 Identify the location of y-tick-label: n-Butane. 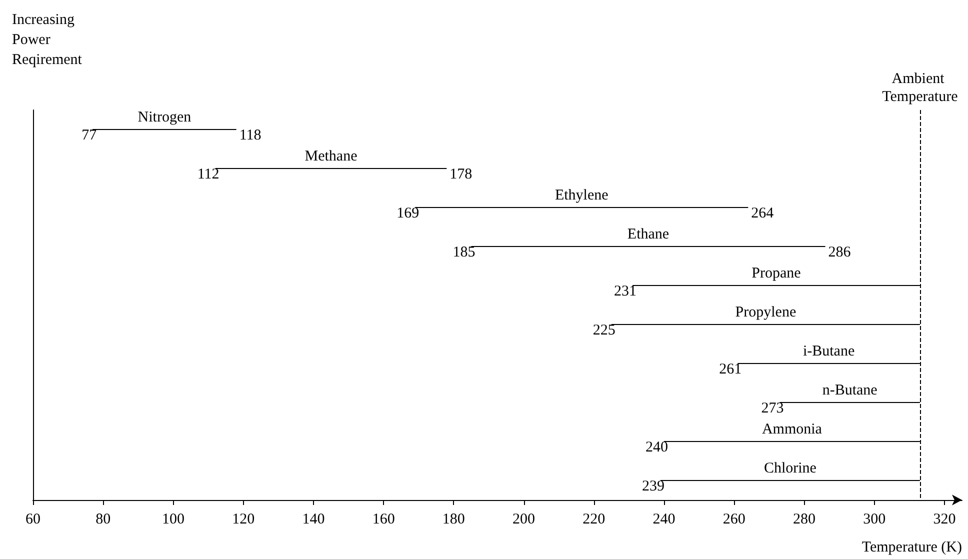
(850, 390).